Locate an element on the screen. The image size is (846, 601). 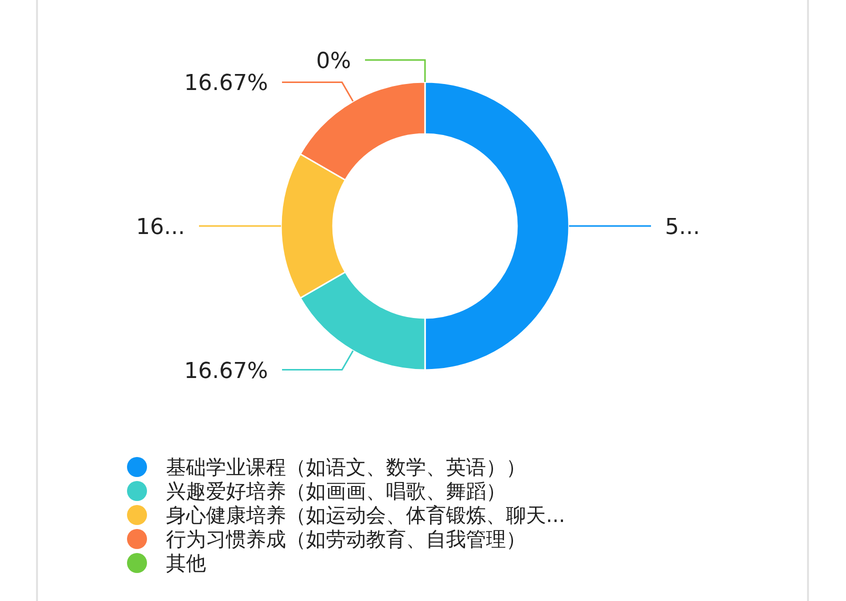
legend-label: 行为习惯养成（如劳动教育、自我管理） is located at coordinates (346, 539).